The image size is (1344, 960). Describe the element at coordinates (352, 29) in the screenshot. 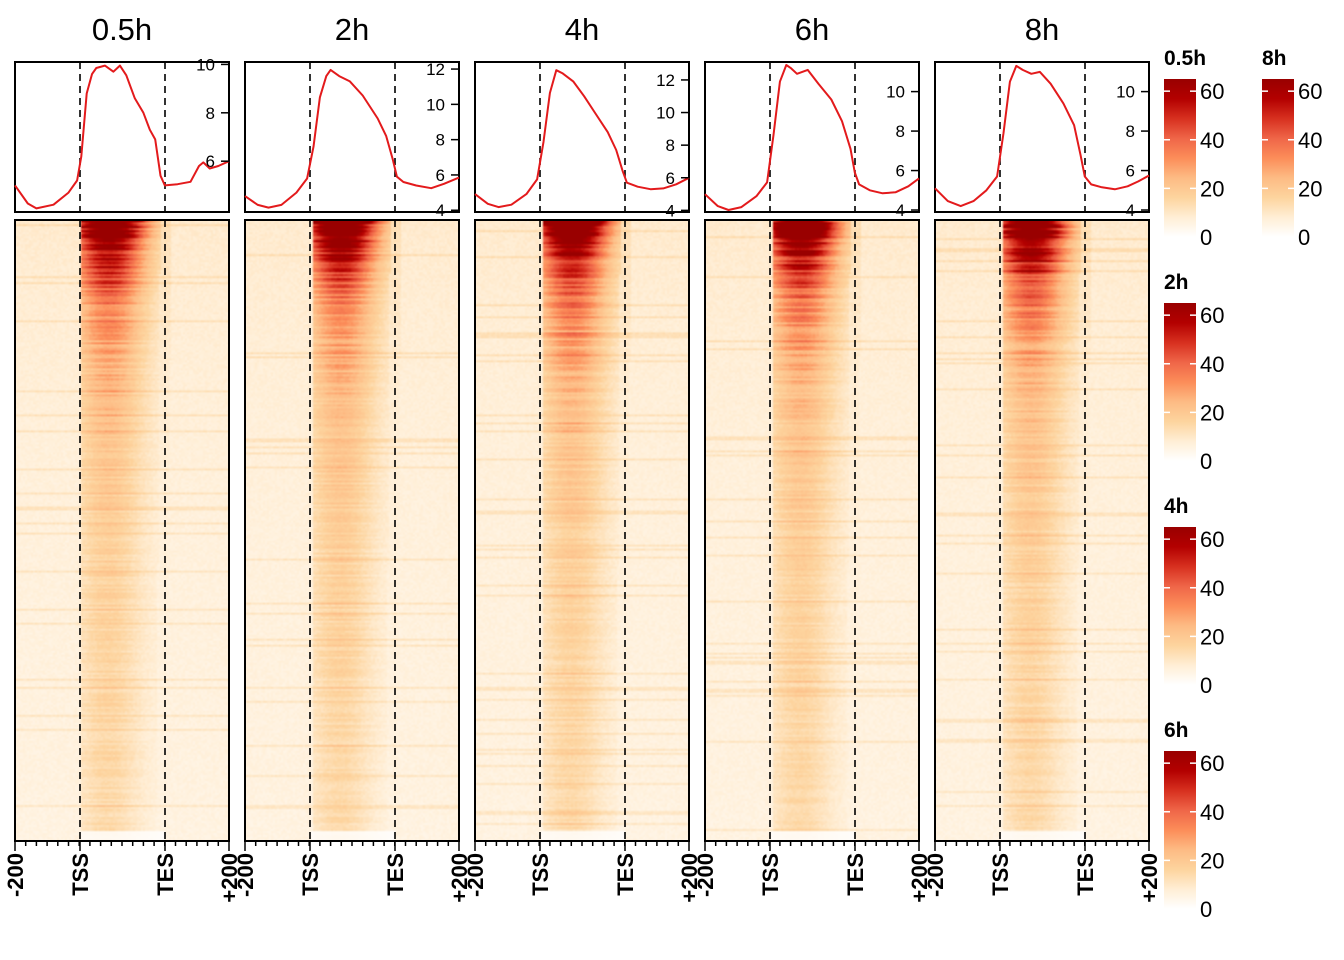

I see `panel-title: 2h` at that location.